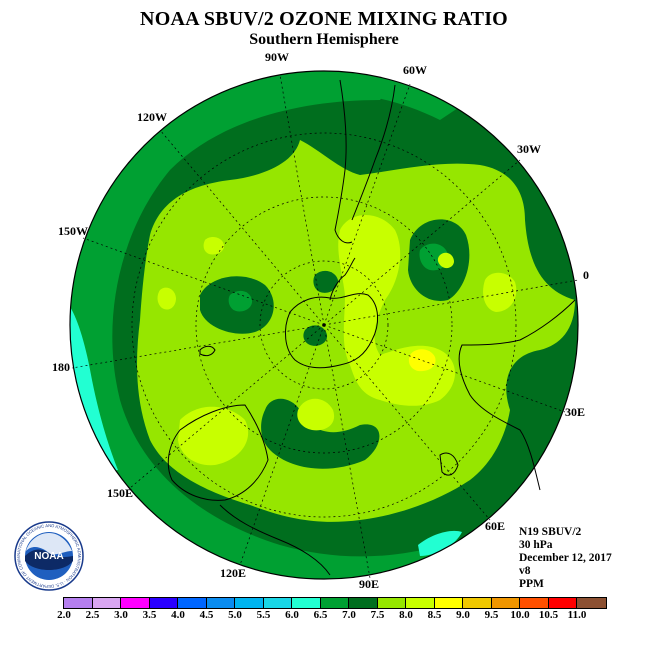  What do you see at coordinates (207, 351) in the screenshot?
I see `new-zealand-coast` at bounding box center [207, 351].